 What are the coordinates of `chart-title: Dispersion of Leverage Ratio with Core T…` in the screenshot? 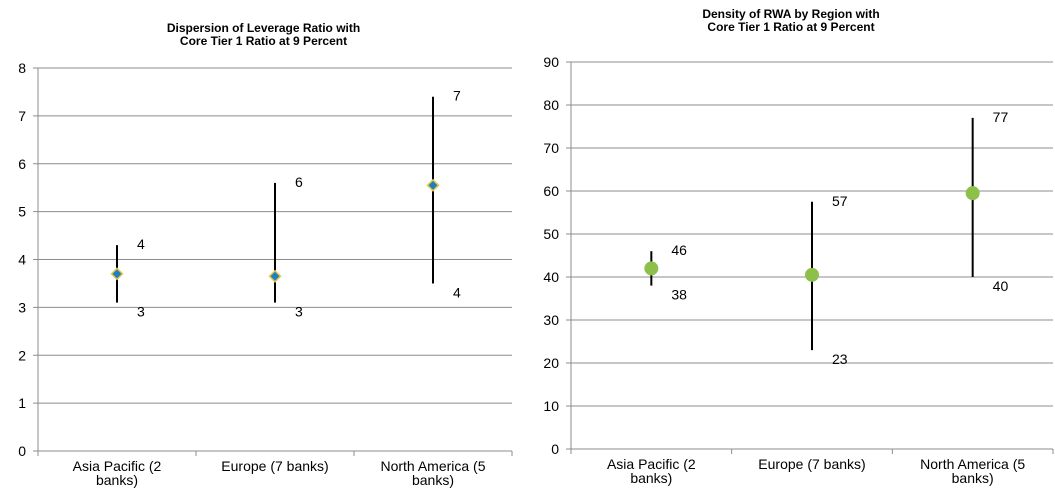 It's located at (263, 34).